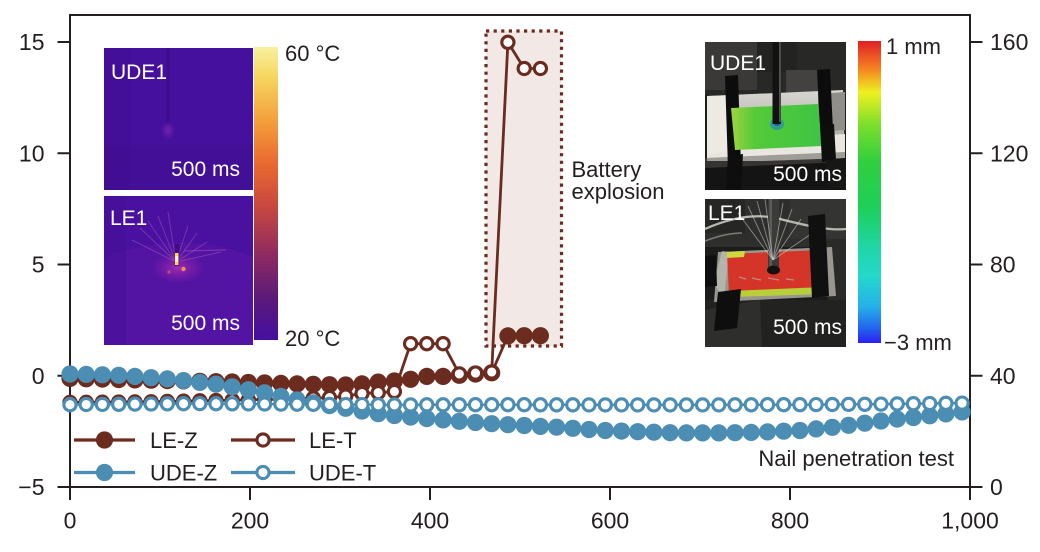 The height and width of the screenshot is (552, 1040). I want to click on svg-text: LE-Z, so click(174, 440).